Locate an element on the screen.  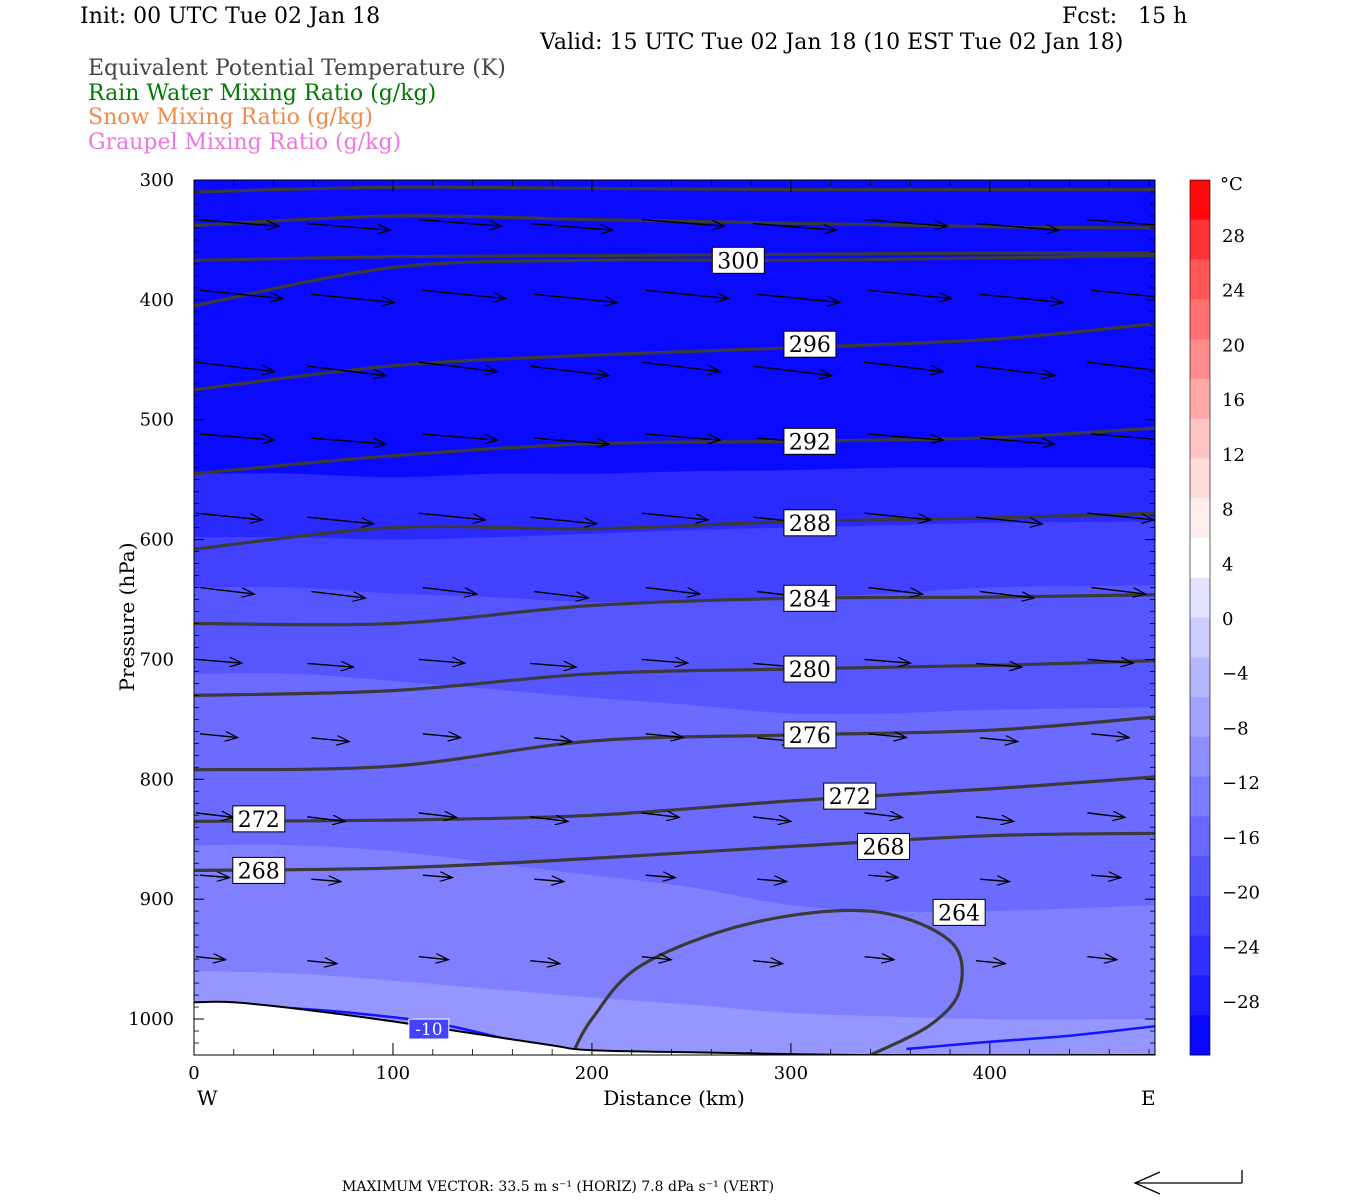
y-tick-label: 500 is located at coordinates (157, 420).